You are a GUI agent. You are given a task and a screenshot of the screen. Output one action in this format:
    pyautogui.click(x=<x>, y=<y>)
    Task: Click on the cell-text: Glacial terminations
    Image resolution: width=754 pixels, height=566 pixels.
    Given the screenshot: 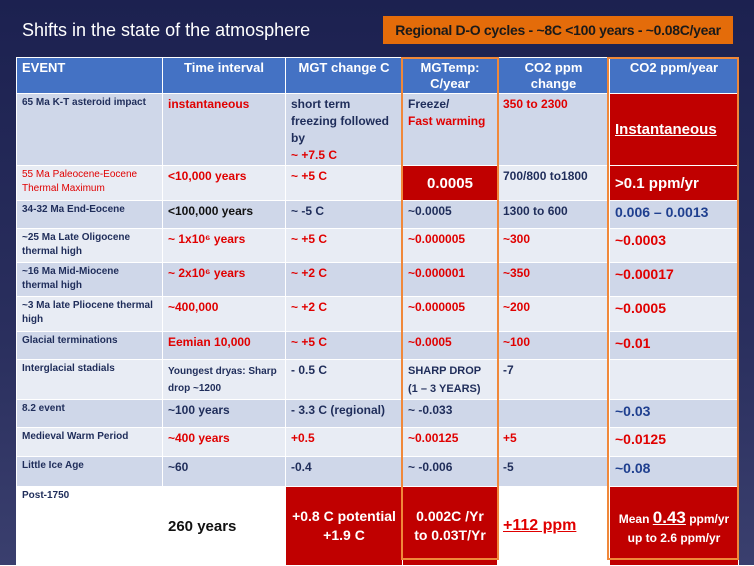 What is the action you would take?
    pyautogui.click(x=70, y=341)
    